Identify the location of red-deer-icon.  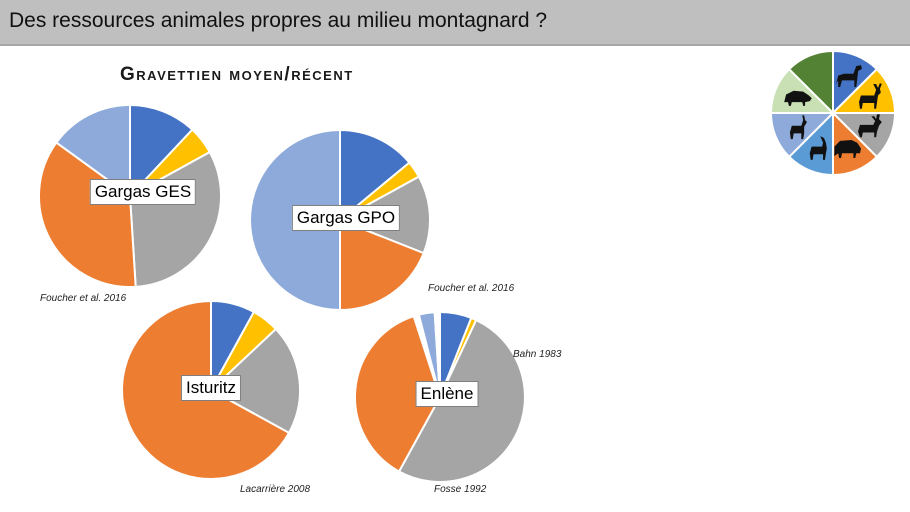
(870, 96).